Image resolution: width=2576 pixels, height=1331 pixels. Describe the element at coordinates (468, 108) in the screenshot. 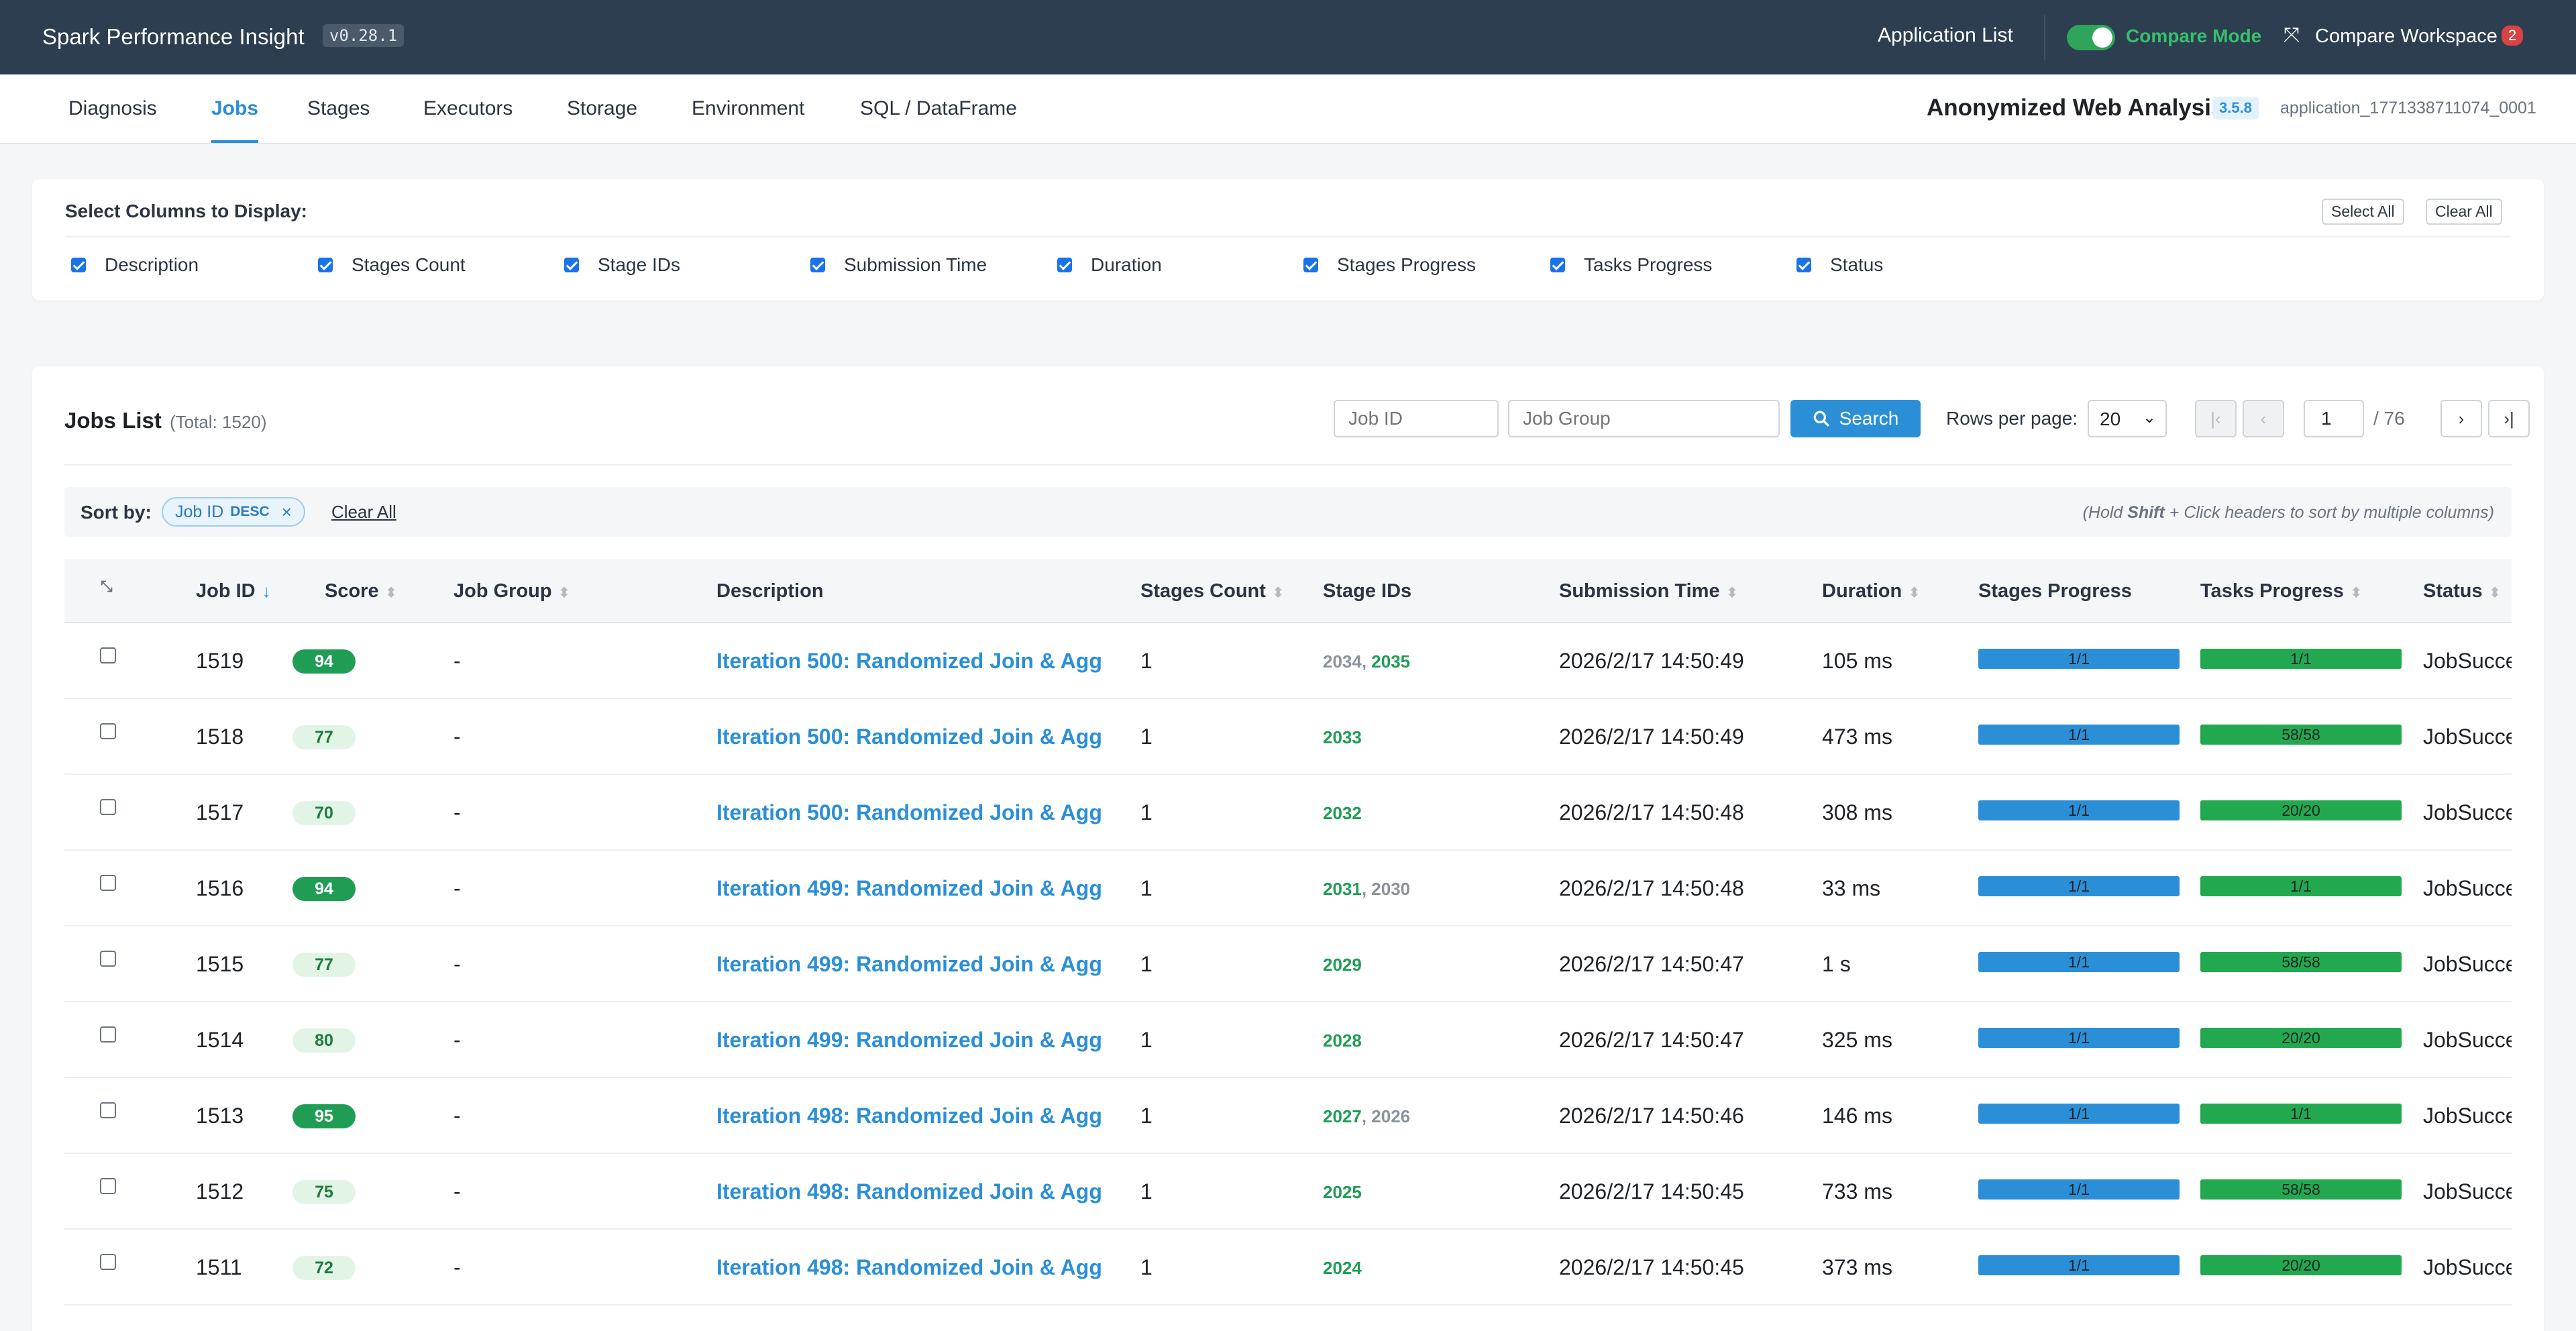

I see `tab-executors: Executors` at that location.